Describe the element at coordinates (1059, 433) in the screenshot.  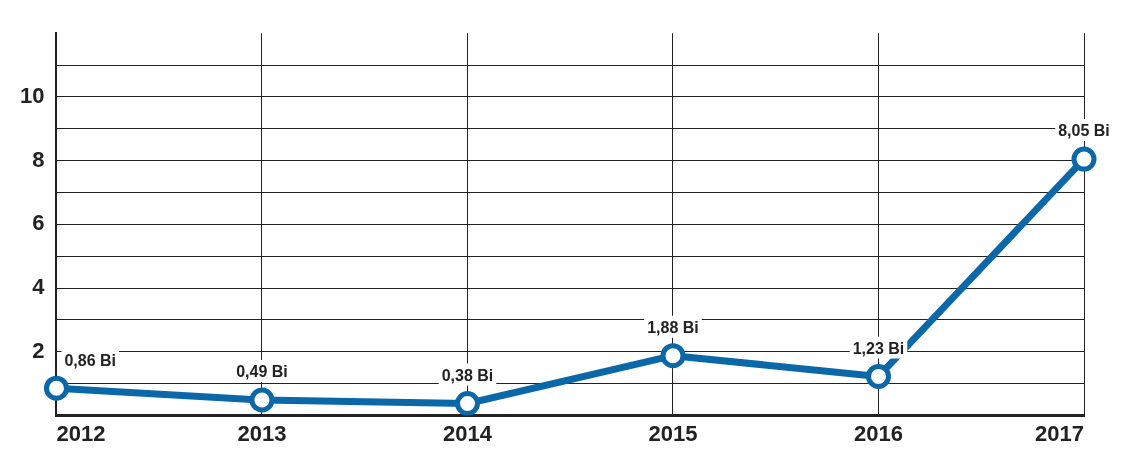
I see `x-tick-label: 2017` at that location.